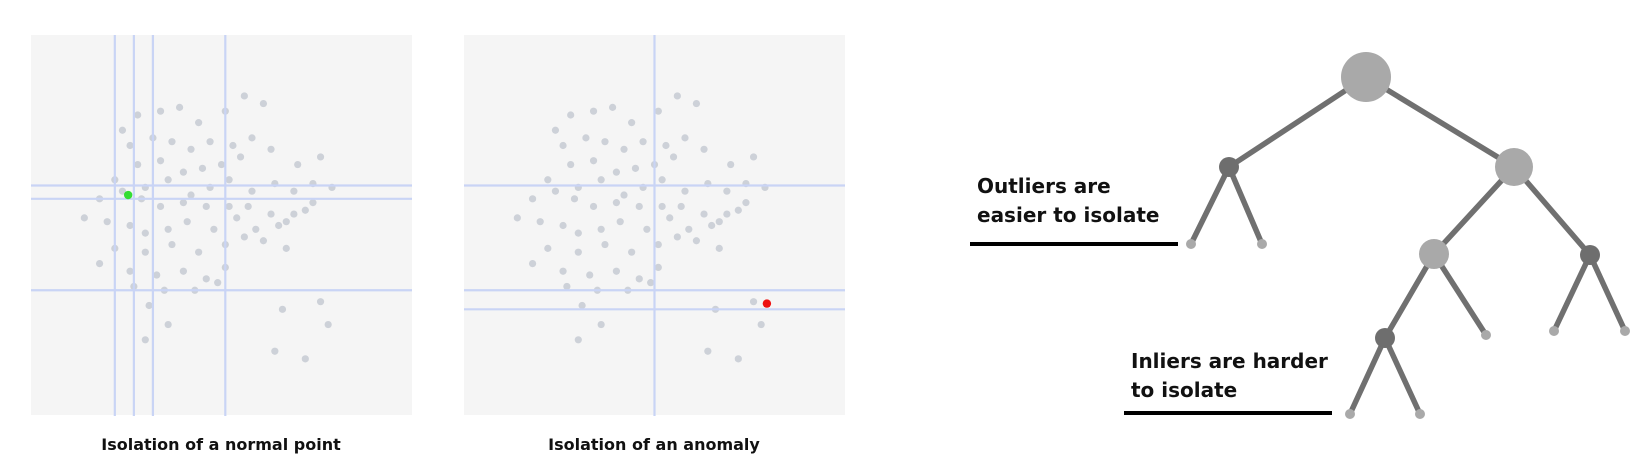 The height and width of the screenshot is (467, 1647). I want to click on caption-anomaly: Isolation of an anomaly, so click(654, 444).